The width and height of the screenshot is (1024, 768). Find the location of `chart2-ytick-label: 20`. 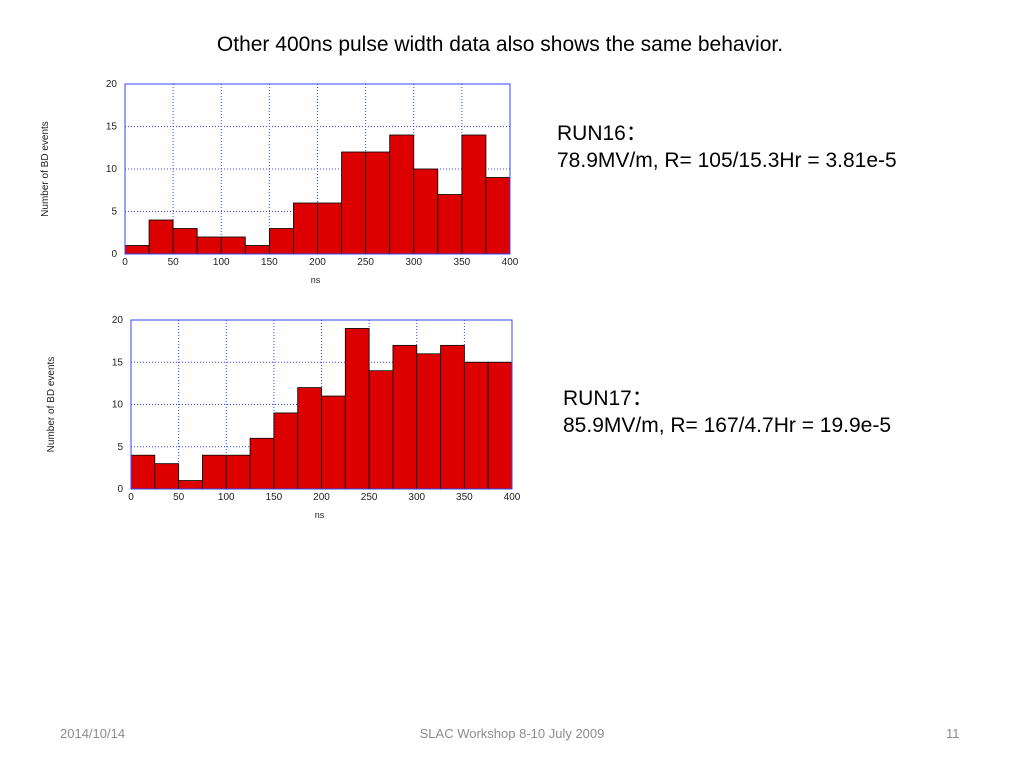

chart2-ytick-label: 20 is located at coordinates (118, 320).